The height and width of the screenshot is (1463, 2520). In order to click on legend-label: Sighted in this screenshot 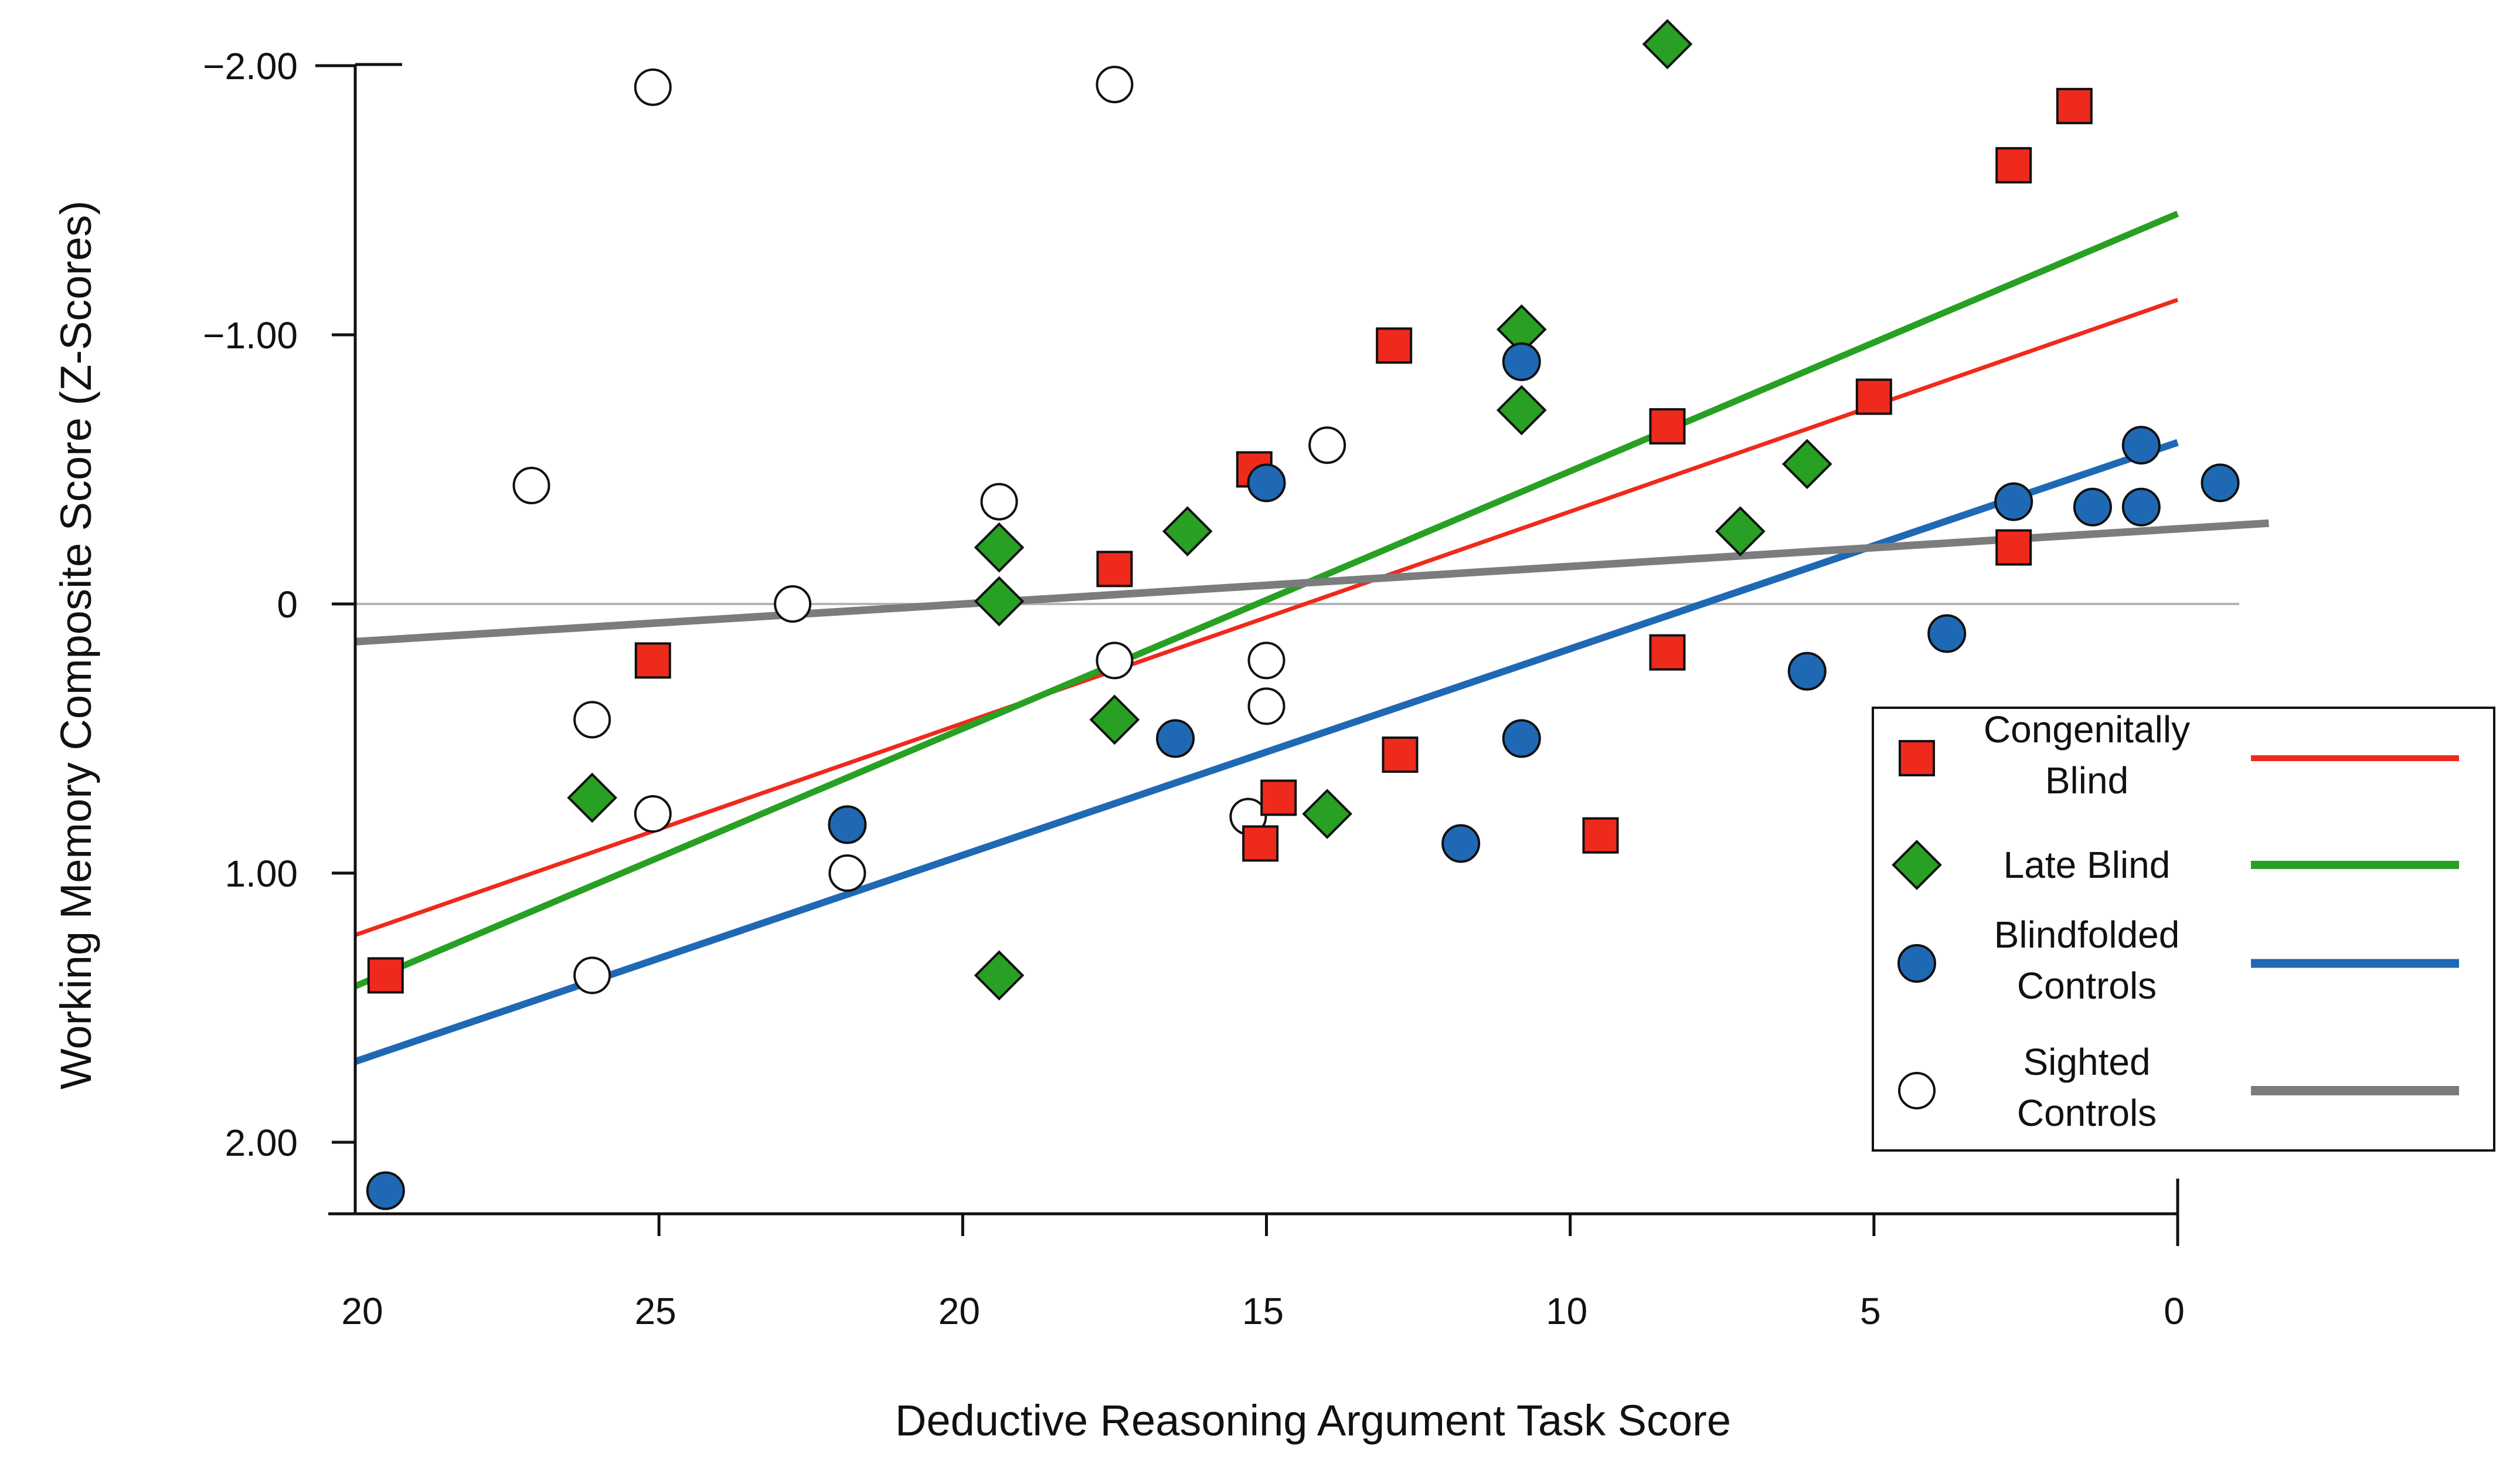, I will do `click(2086, 1062)`.